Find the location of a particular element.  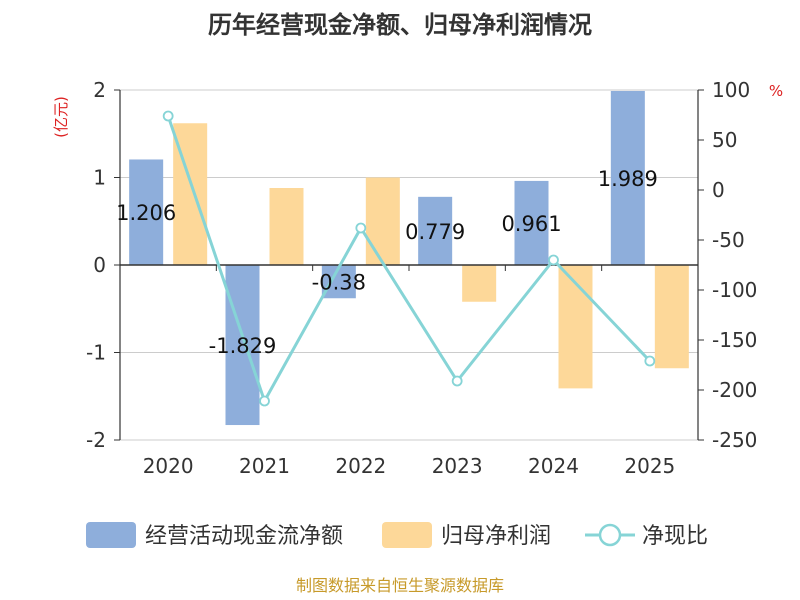

x-axis-tick-label: 2024 is located at coordinates (553, 466).